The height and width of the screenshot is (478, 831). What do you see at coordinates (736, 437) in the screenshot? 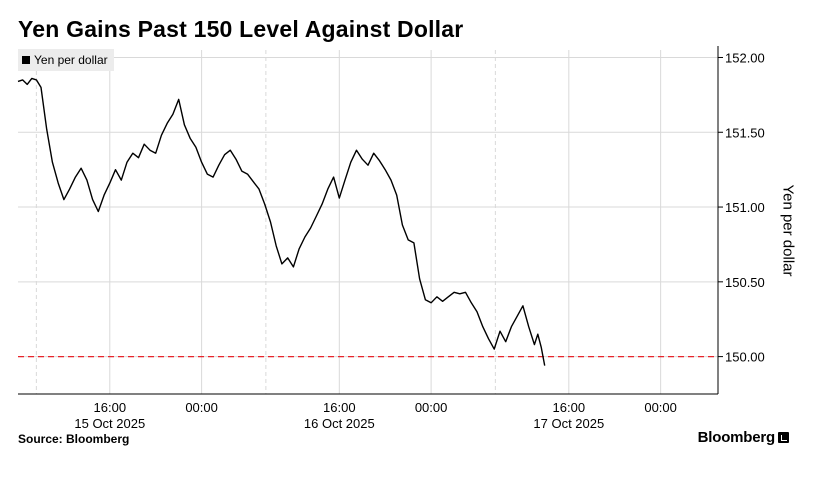
I see `brand-name: Bloomberg` at bounding box center [736, 437].